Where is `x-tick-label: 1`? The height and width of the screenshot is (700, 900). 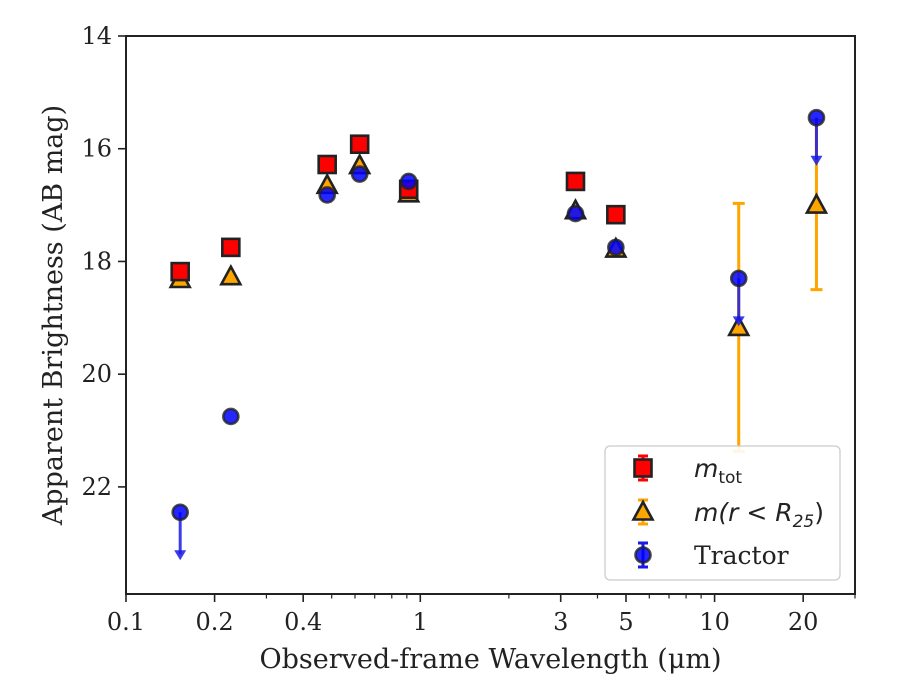
x-tick-label: 1 is located at coordinates (420, 622).